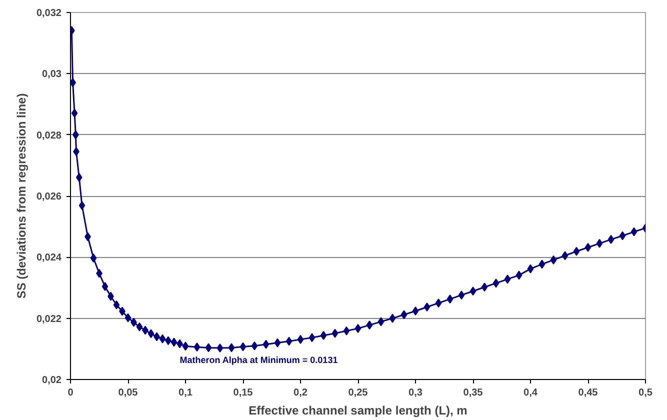 This screenshot has height=420, width=667. I want to click on y-tick-label: 0,02, so click(52, 380).